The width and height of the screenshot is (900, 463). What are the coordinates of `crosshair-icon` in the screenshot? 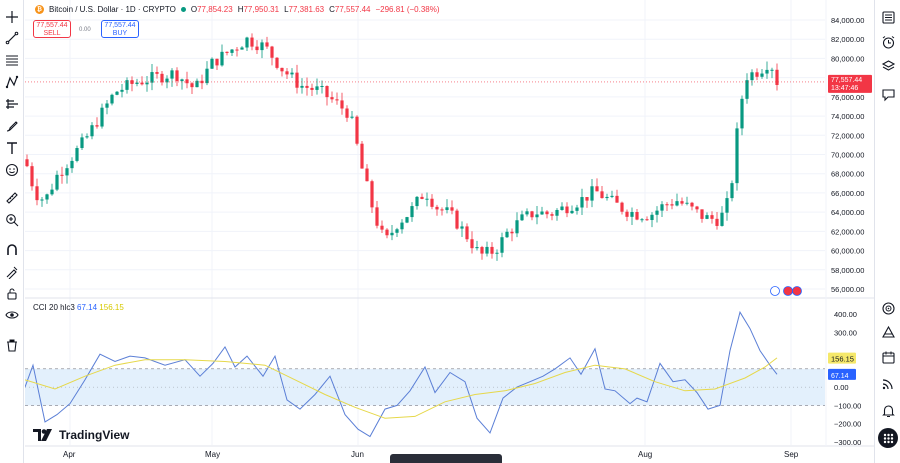 It's located at (12, 17).